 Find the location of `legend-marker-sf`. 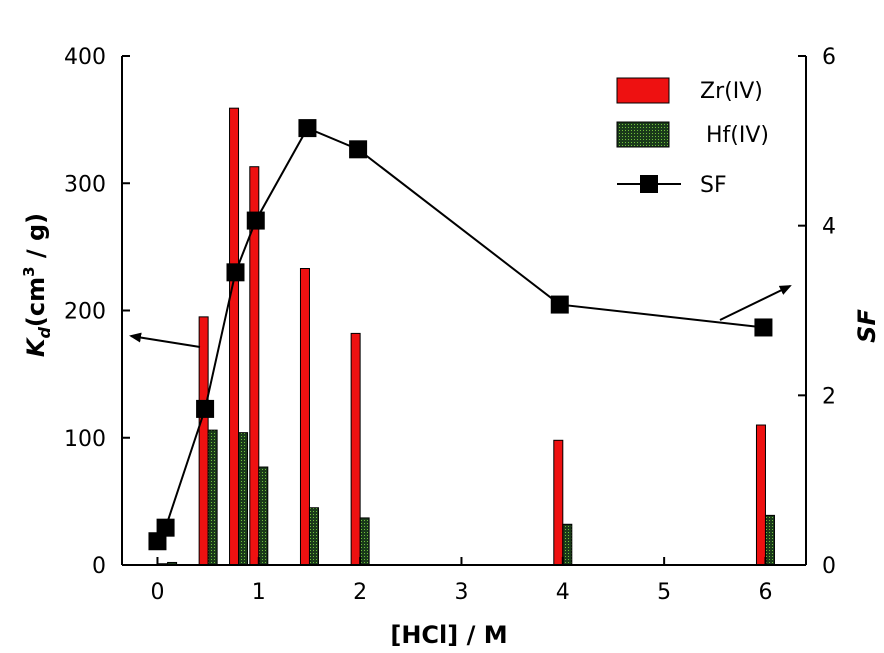

legend-marker-sf is located at coordinates (649, 184).